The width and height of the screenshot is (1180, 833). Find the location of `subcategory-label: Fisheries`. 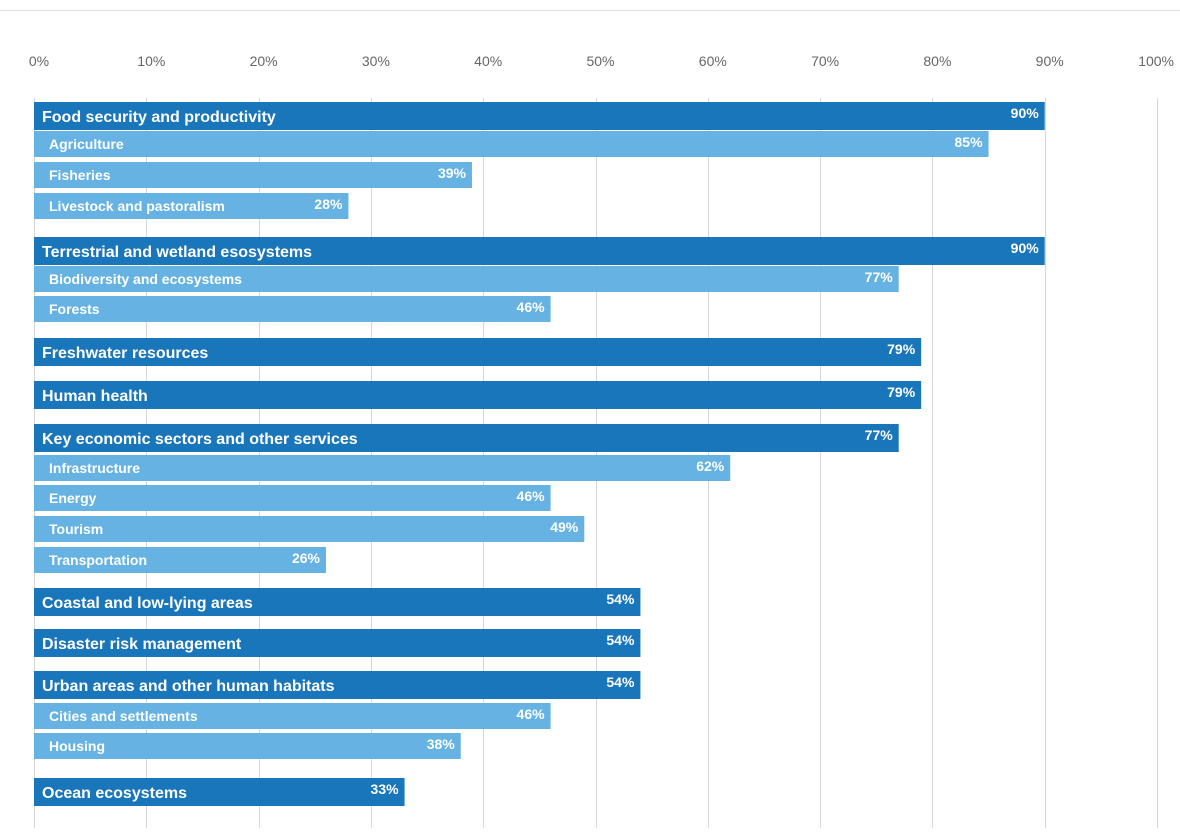

subcategory-label: Fisheries is located at coordinates (80, 175).